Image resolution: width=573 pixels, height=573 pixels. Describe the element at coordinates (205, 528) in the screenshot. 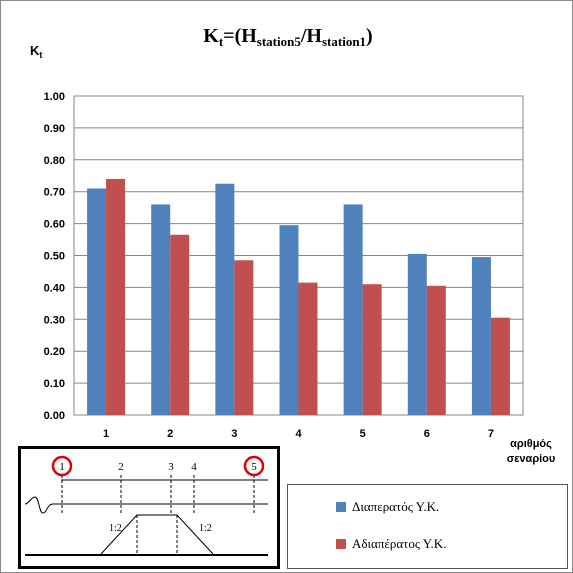

I see `slope-label-right: 1:2` at that location.